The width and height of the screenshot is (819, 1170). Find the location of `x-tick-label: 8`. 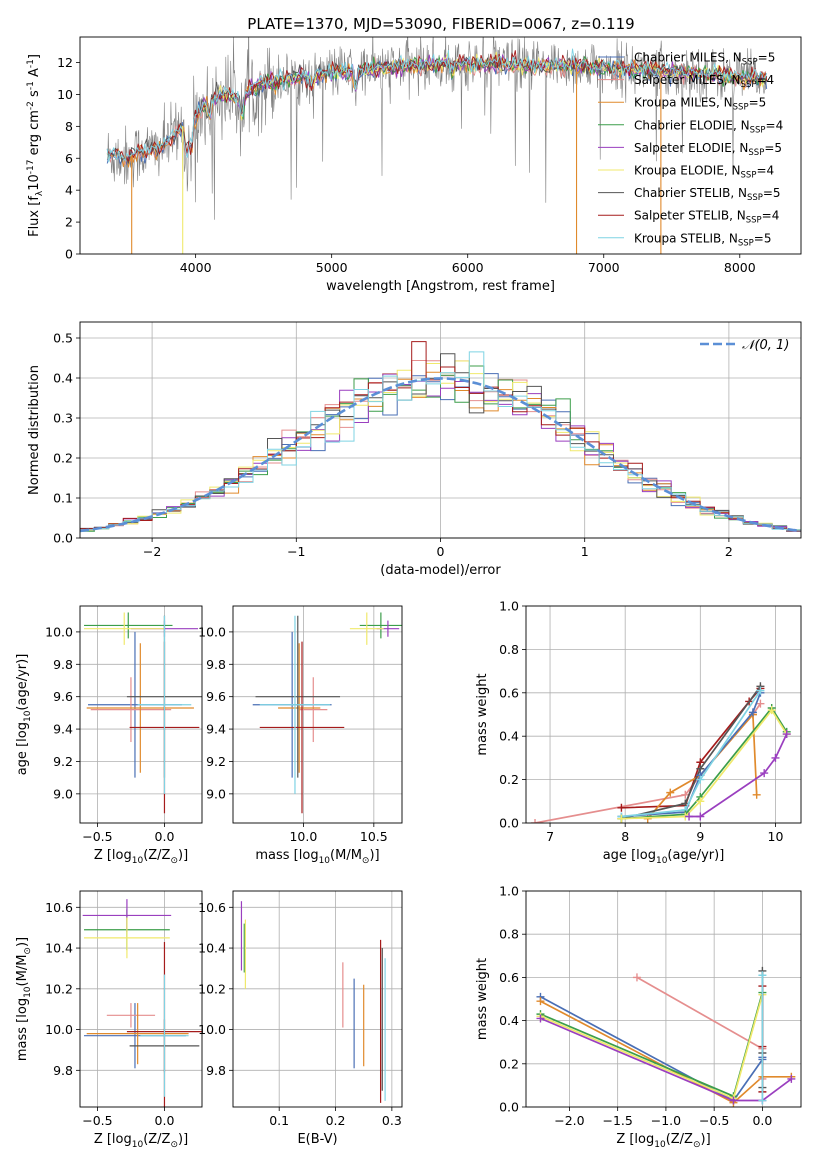

x-tick-label: 8 is located at coordinates (625, 836).